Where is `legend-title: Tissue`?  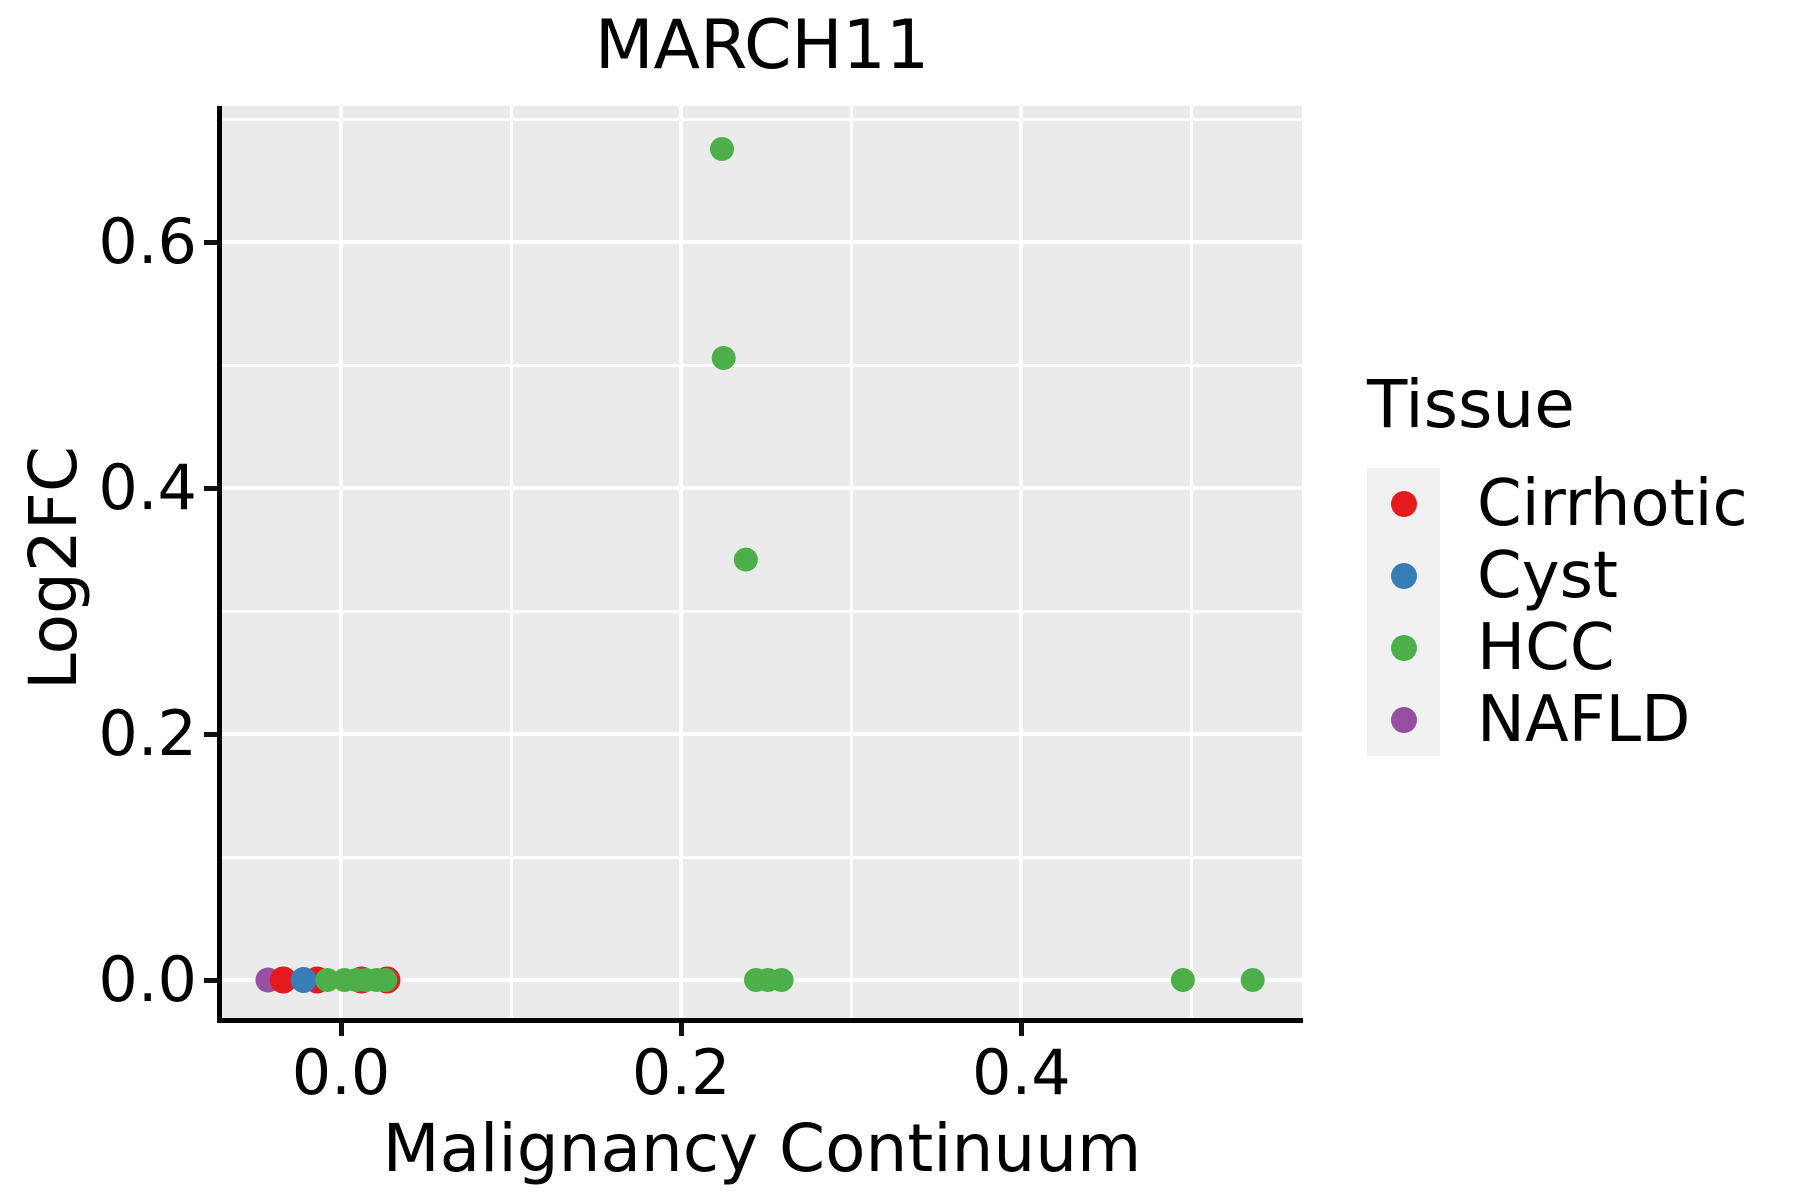 legend-title: Tissue is located at coordinates (1471, 404).